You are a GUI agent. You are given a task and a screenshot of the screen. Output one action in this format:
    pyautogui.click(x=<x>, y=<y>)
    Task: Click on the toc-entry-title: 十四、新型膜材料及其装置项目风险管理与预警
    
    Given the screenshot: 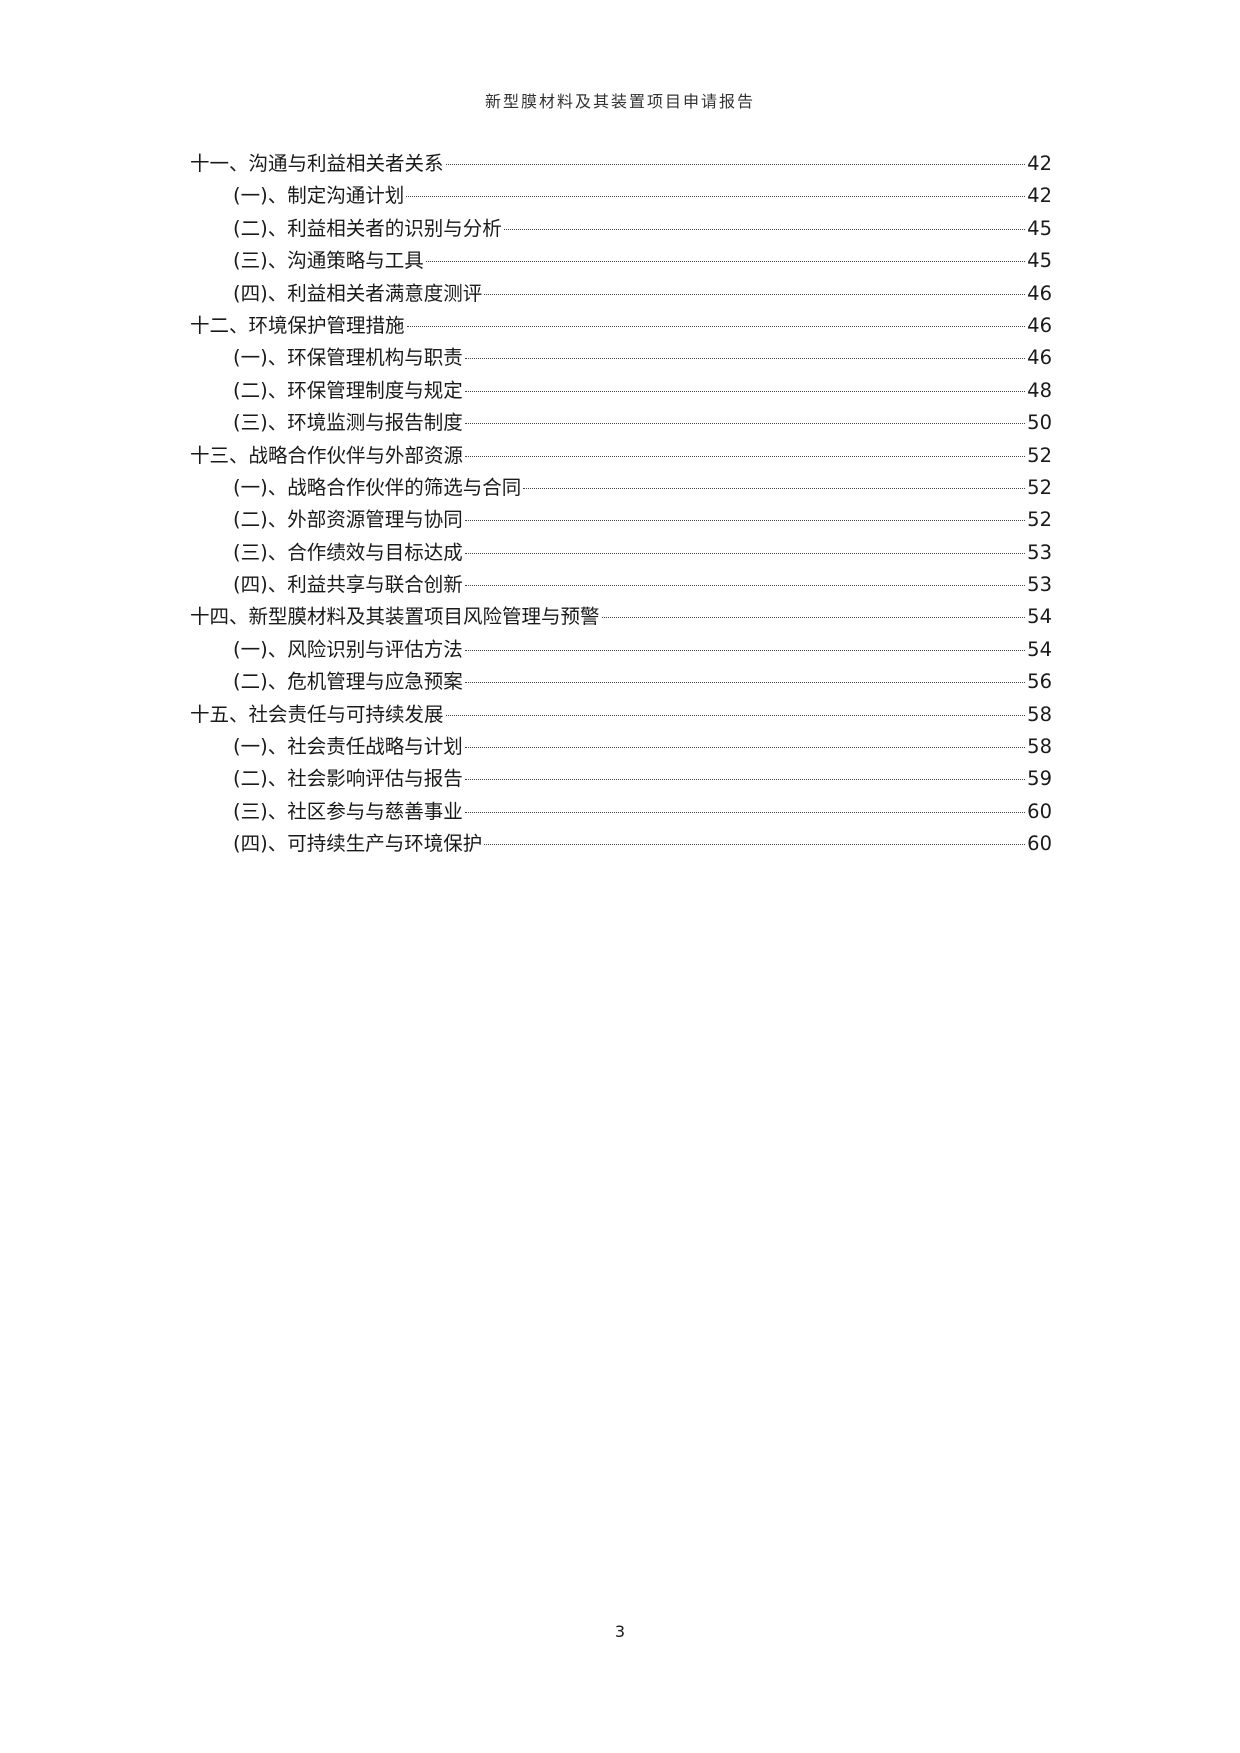 What is the action you would take?
    pyautogui.click(x=395, y=617)
    